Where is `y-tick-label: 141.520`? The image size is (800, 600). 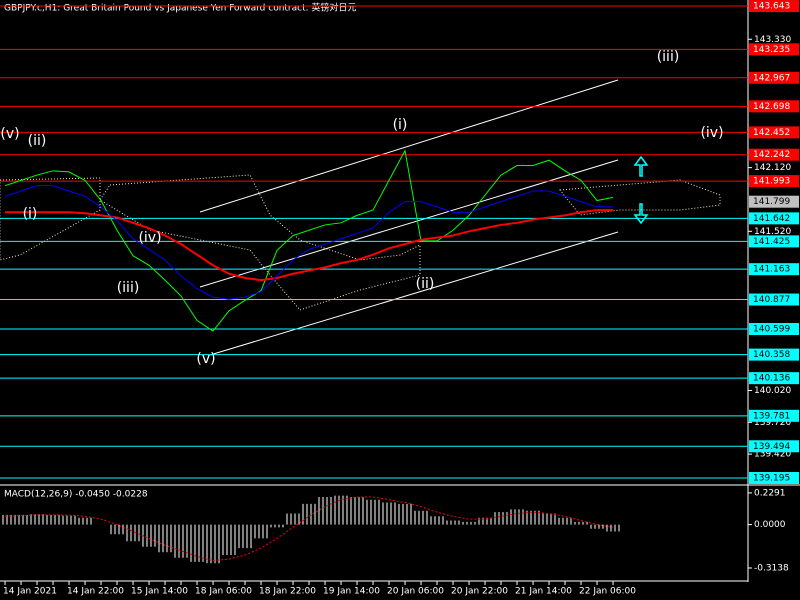 y-tick-label: 141.520 is located at coordinates (772, 232).